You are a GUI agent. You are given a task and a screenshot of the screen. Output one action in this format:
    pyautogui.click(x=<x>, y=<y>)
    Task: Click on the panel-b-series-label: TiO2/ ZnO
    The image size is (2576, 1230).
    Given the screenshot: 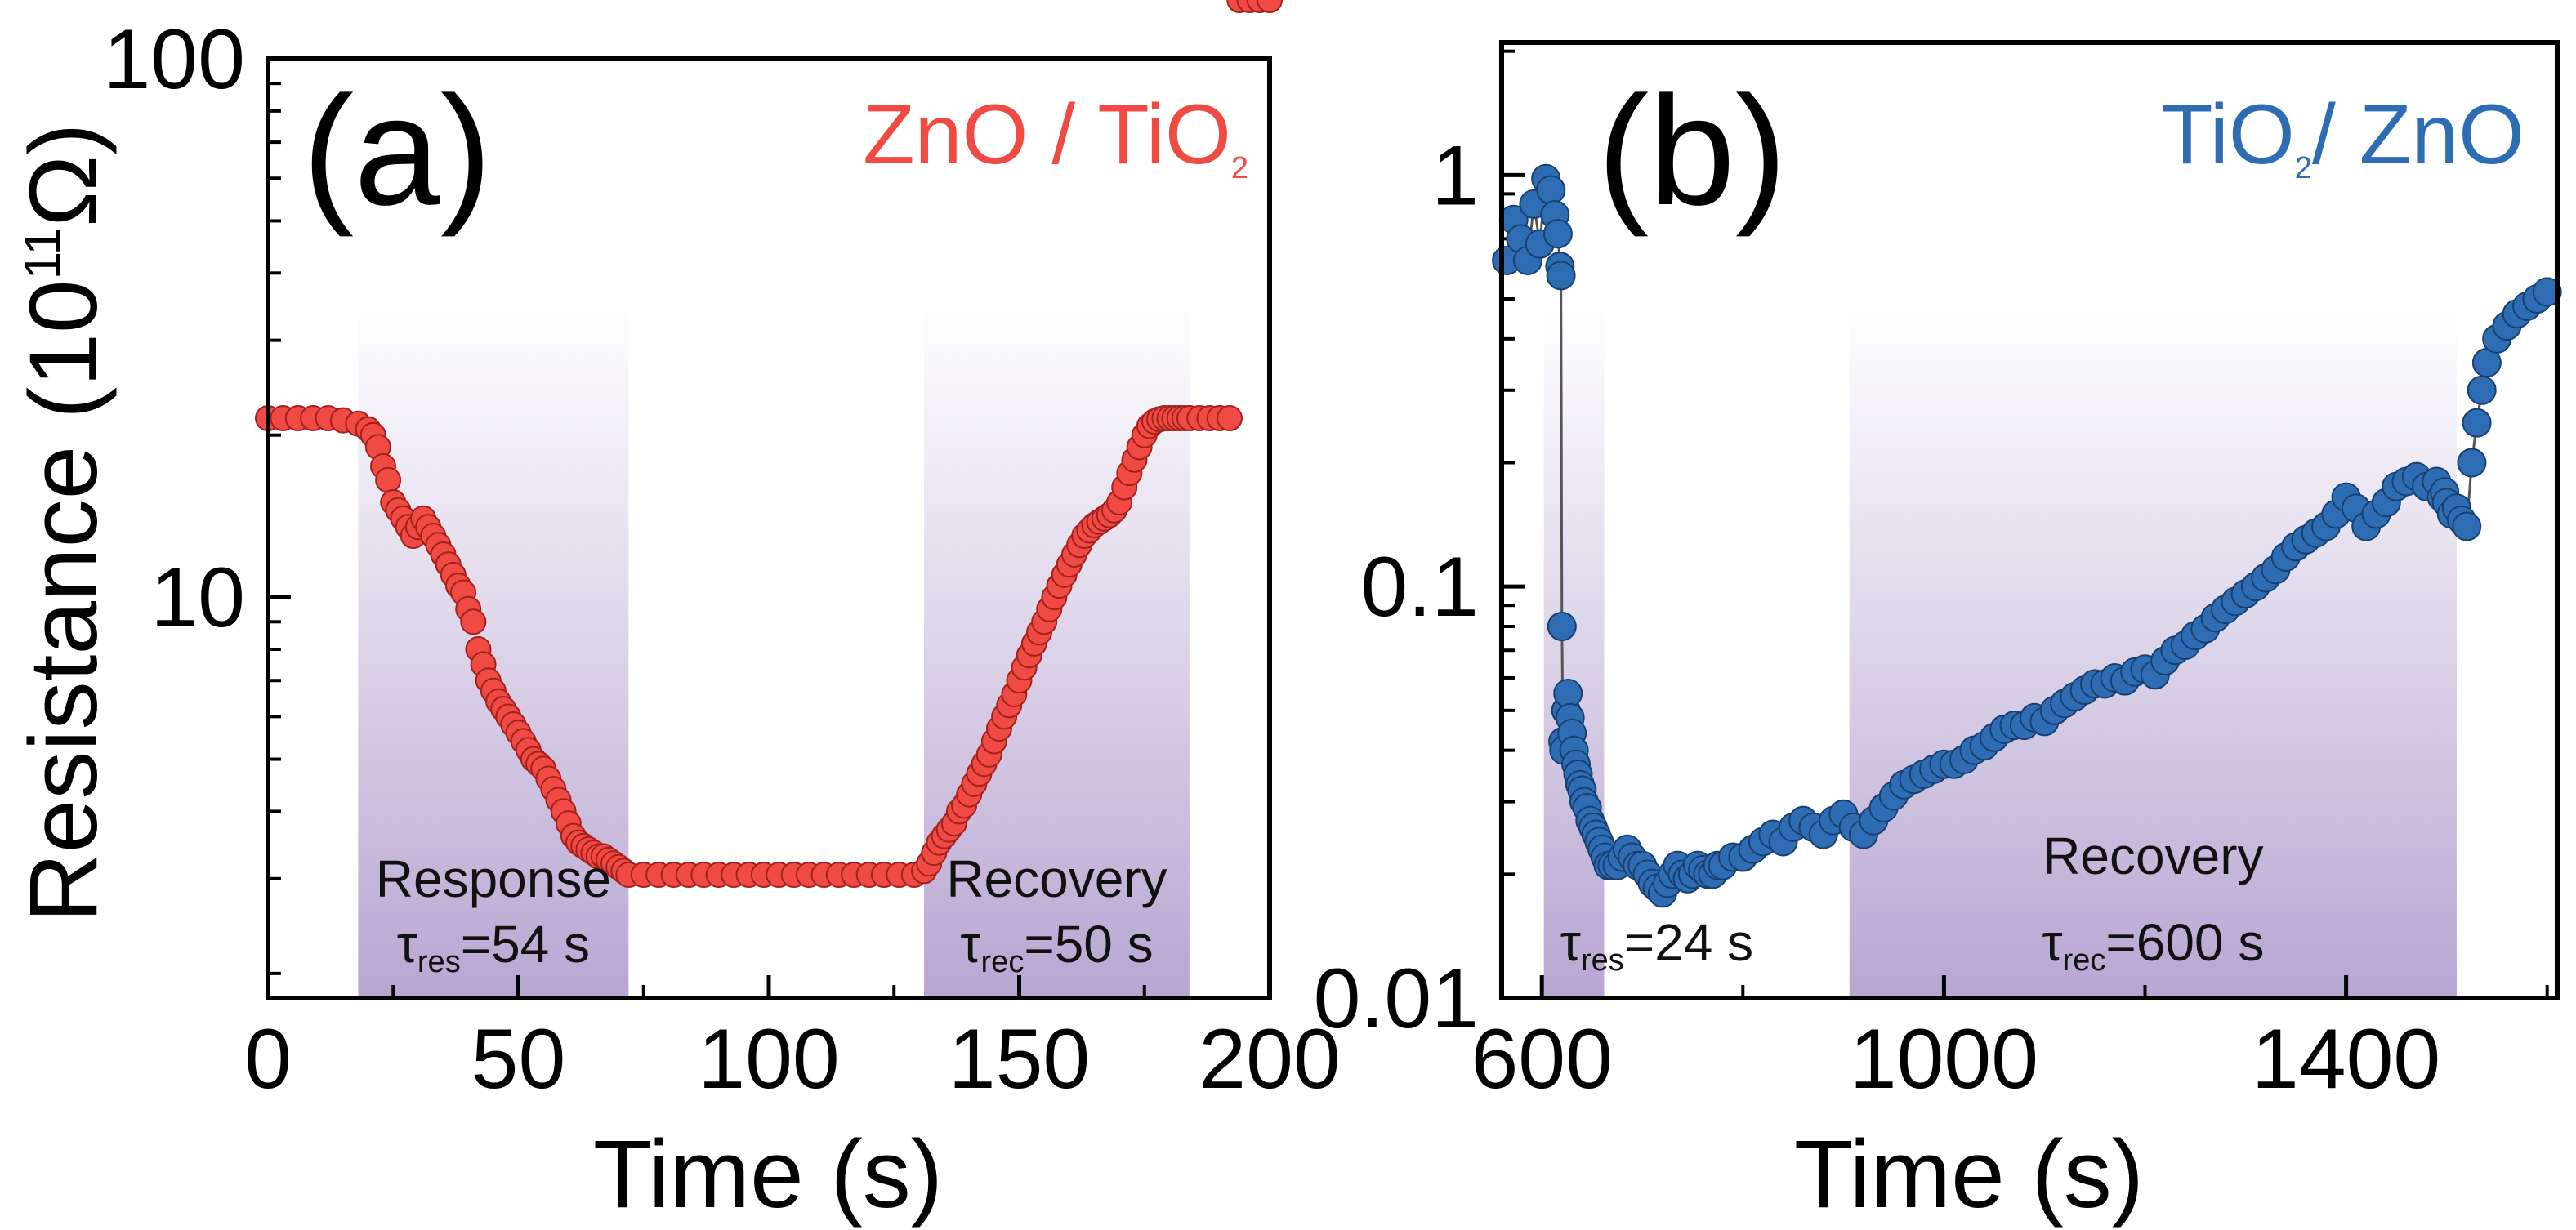 What is the action you would take?
    pyautogui.click(x=2343, y=136)
    